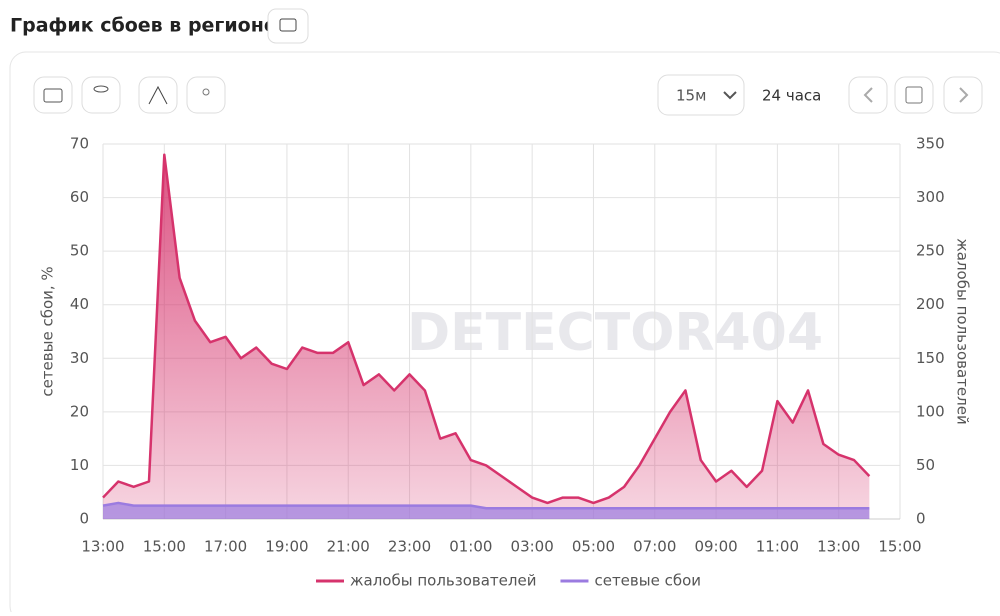 The height and width of the screenshot is (616, 1000). Describe the element at coordinates (470, 547) in the screenshot. I see `x-tick-label: 01:00` at that location.